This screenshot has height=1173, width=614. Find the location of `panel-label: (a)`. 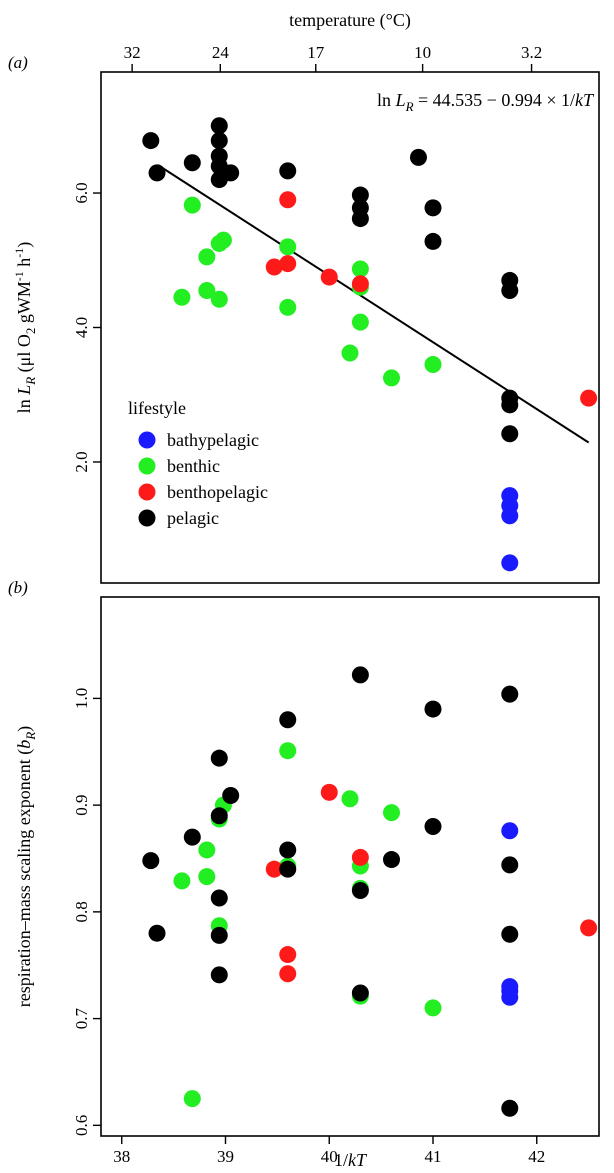

panel-label: (a) is located at coordinates (18, 62).